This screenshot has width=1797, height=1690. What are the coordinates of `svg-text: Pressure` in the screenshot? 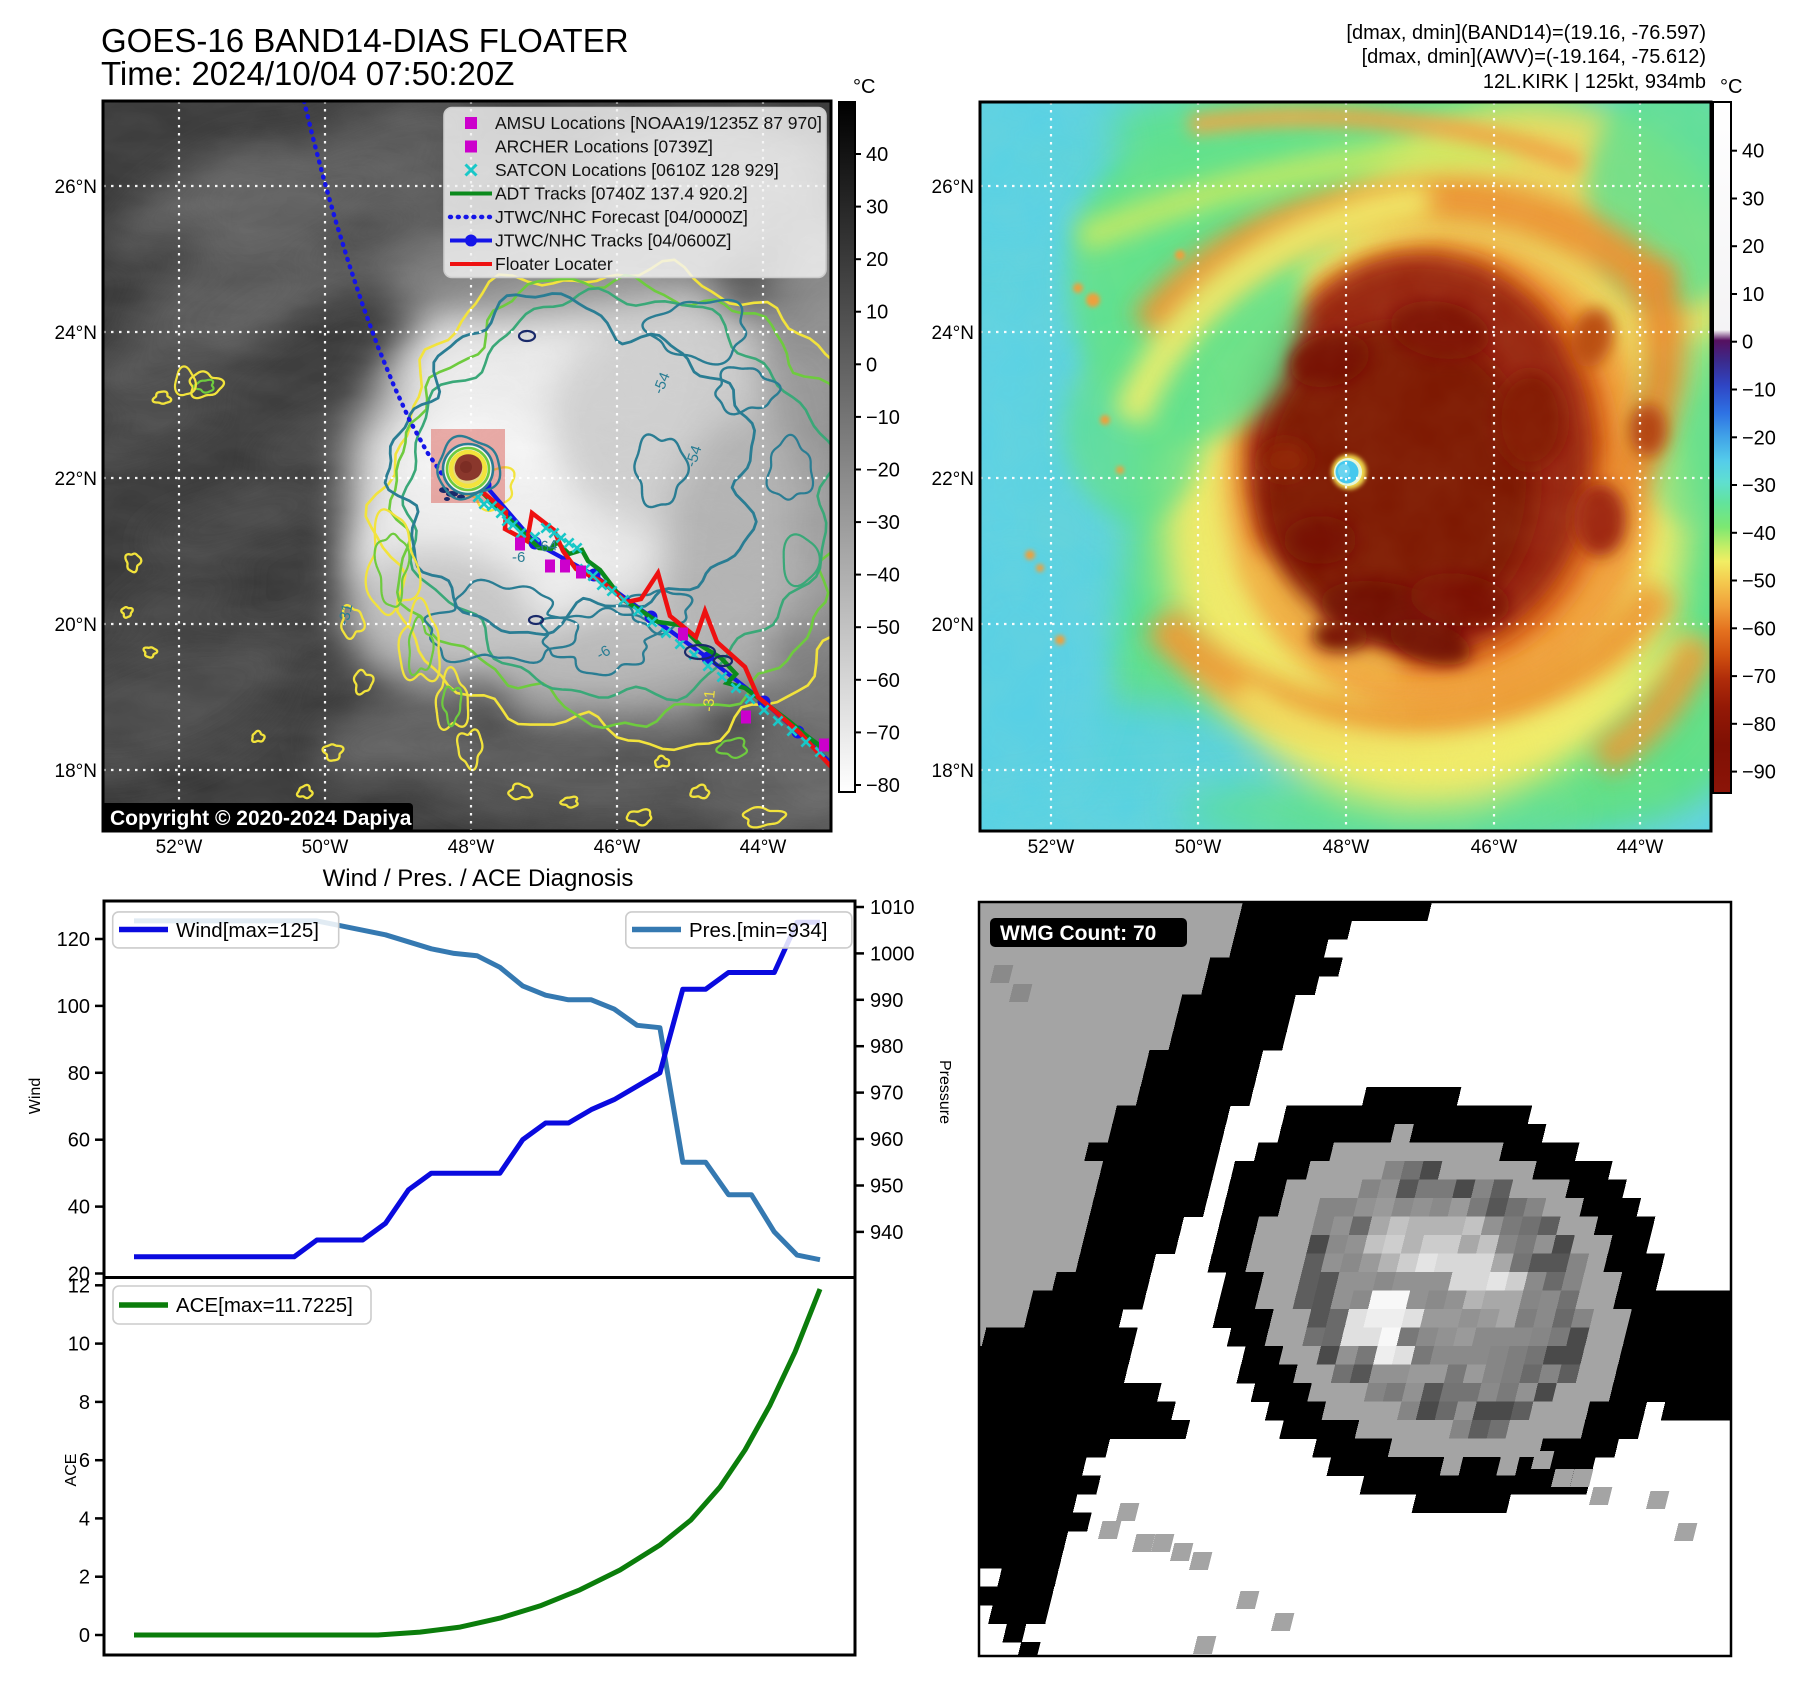 It's located at (944, 1092).